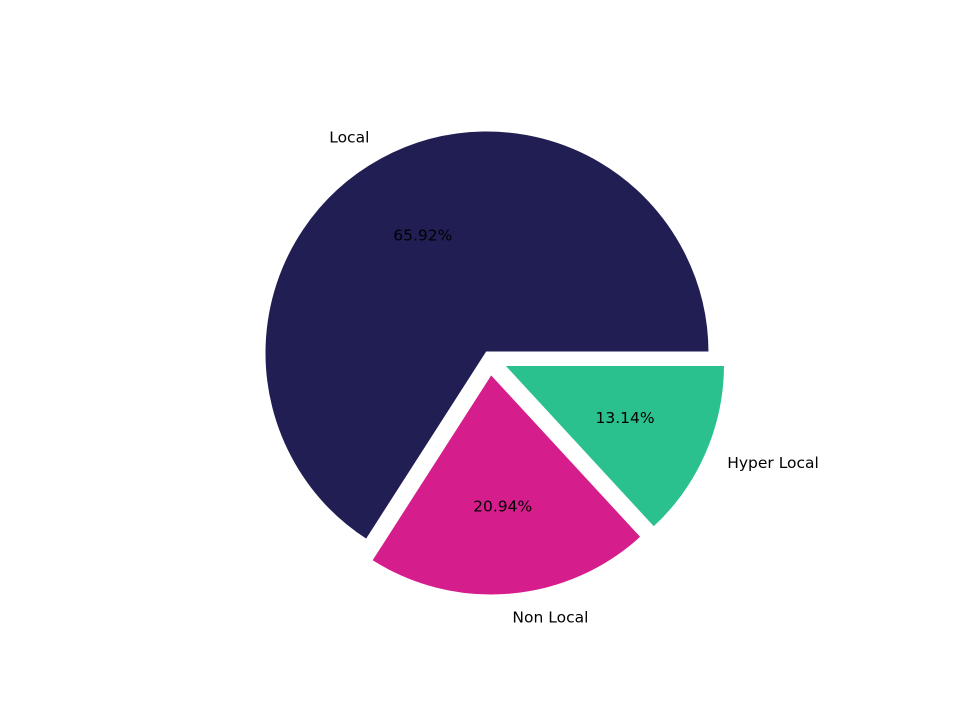  What do you see at coordinates (550, 617) in the screenshot?
I see `slice-label-non-local: Non Local` at bounding box center [550, 617].